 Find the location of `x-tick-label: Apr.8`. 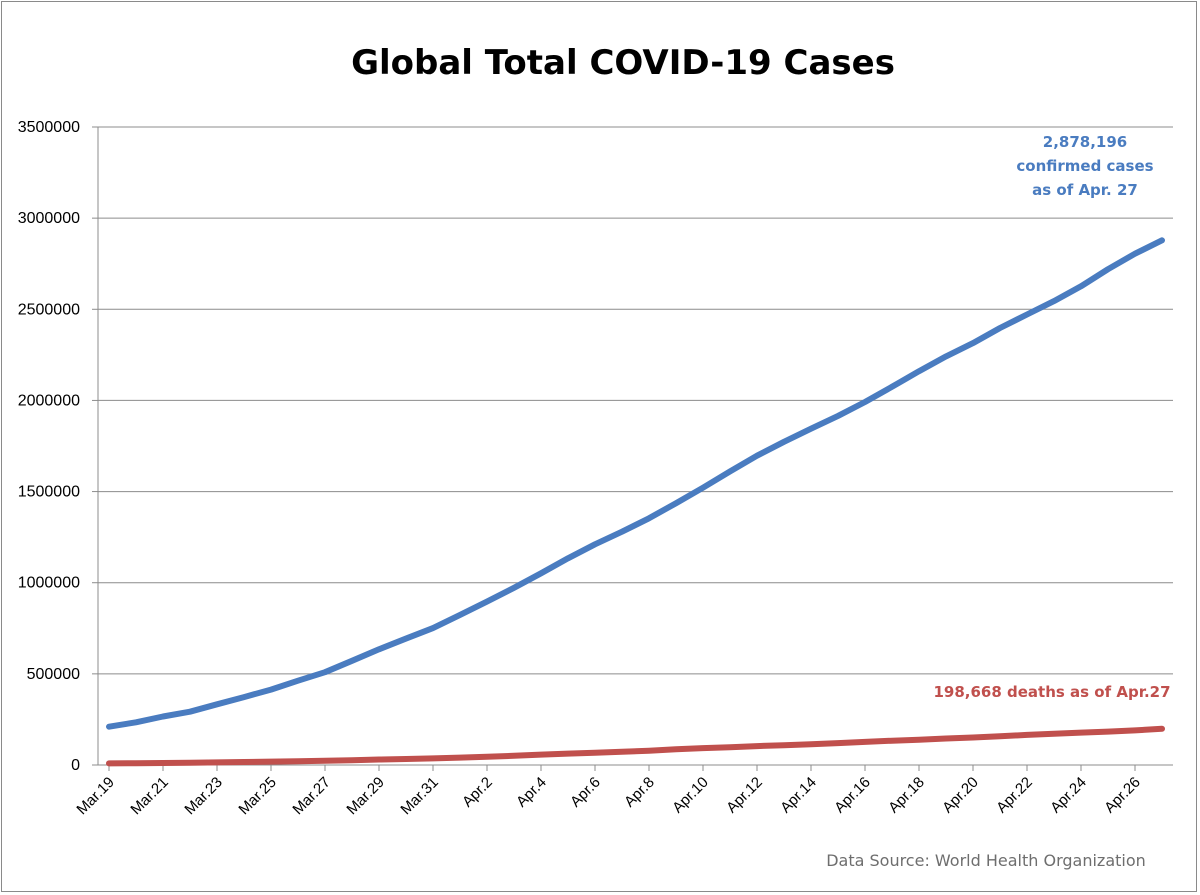

x-tick-label: Apr.8 is located at coordinates (639, 792).